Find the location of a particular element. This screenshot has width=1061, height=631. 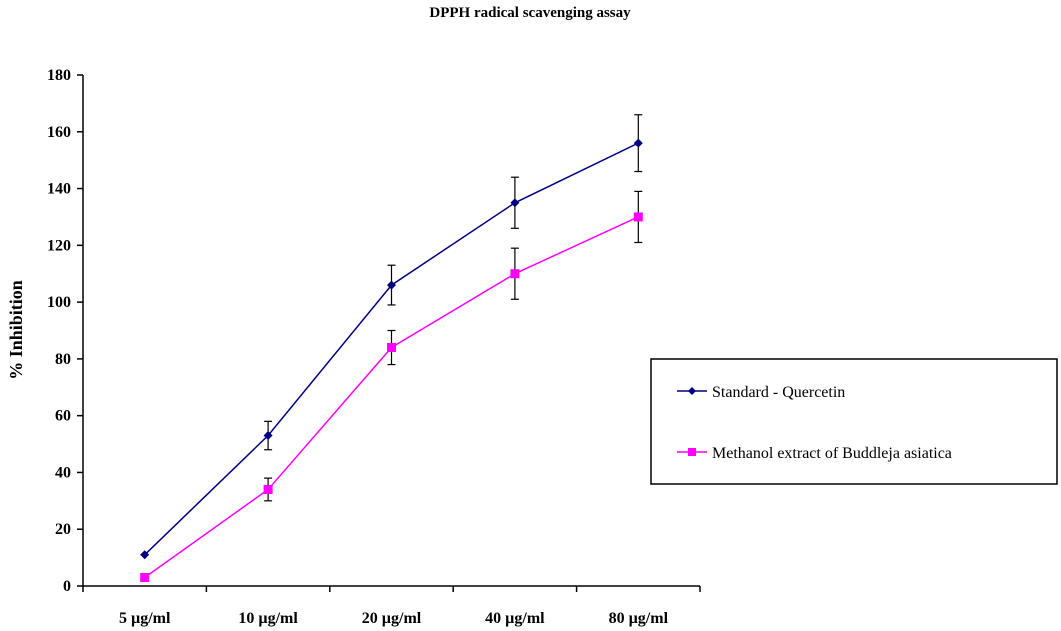

y-tick-label: 180 is located at coordinates (59, 75).